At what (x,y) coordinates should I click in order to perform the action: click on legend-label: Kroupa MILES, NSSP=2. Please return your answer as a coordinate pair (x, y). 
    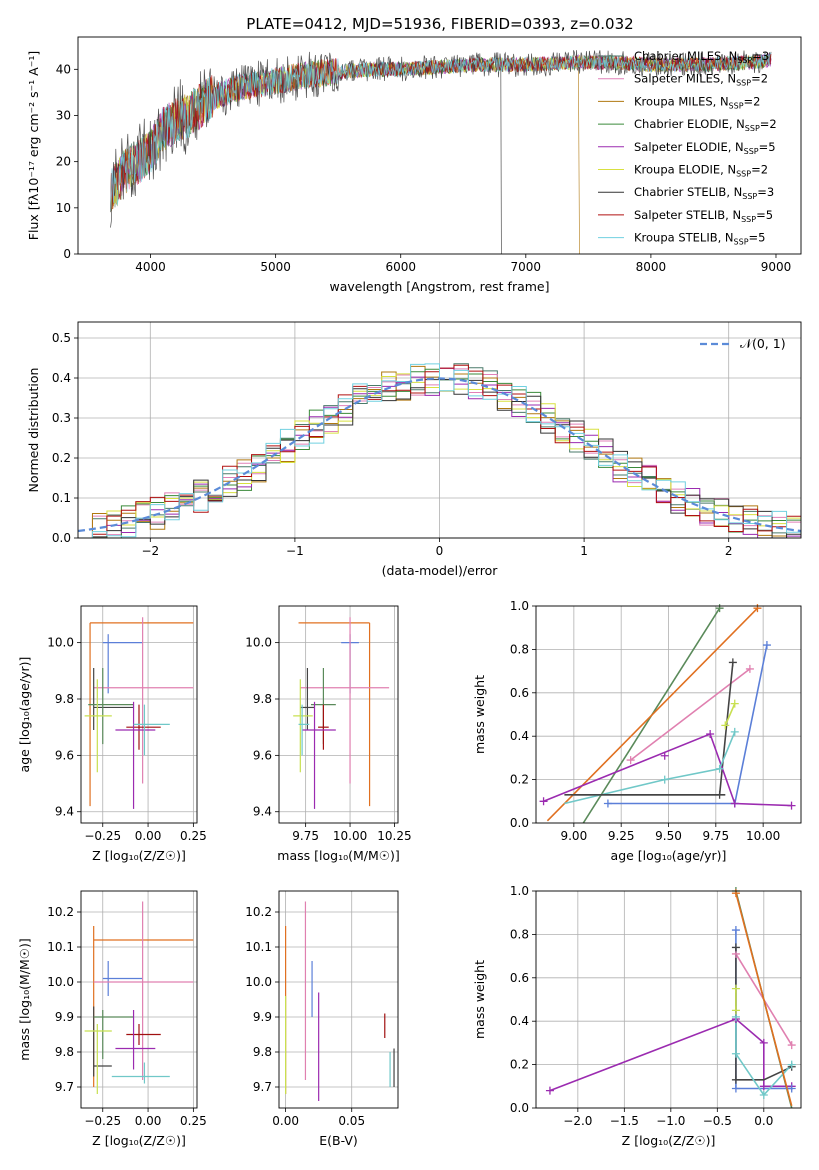
    Looking at the image, I should click on (697, 102).